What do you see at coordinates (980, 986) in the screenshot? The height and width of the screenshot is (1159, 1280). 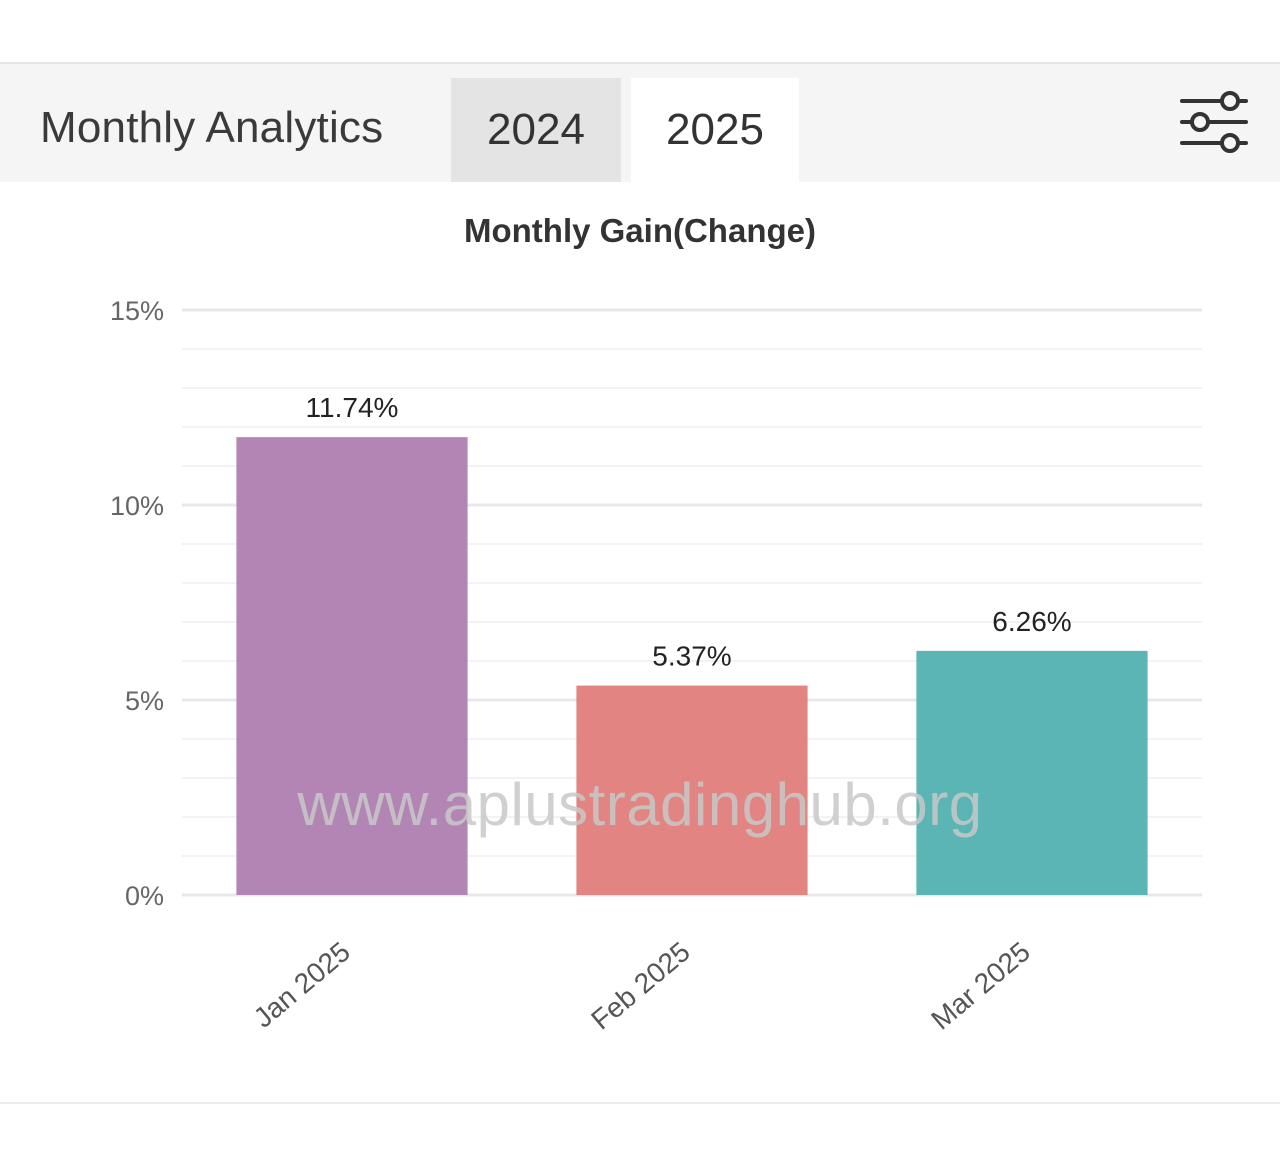 I see `x-tick-label: Mar 2025` at bounding box center [980, 986].